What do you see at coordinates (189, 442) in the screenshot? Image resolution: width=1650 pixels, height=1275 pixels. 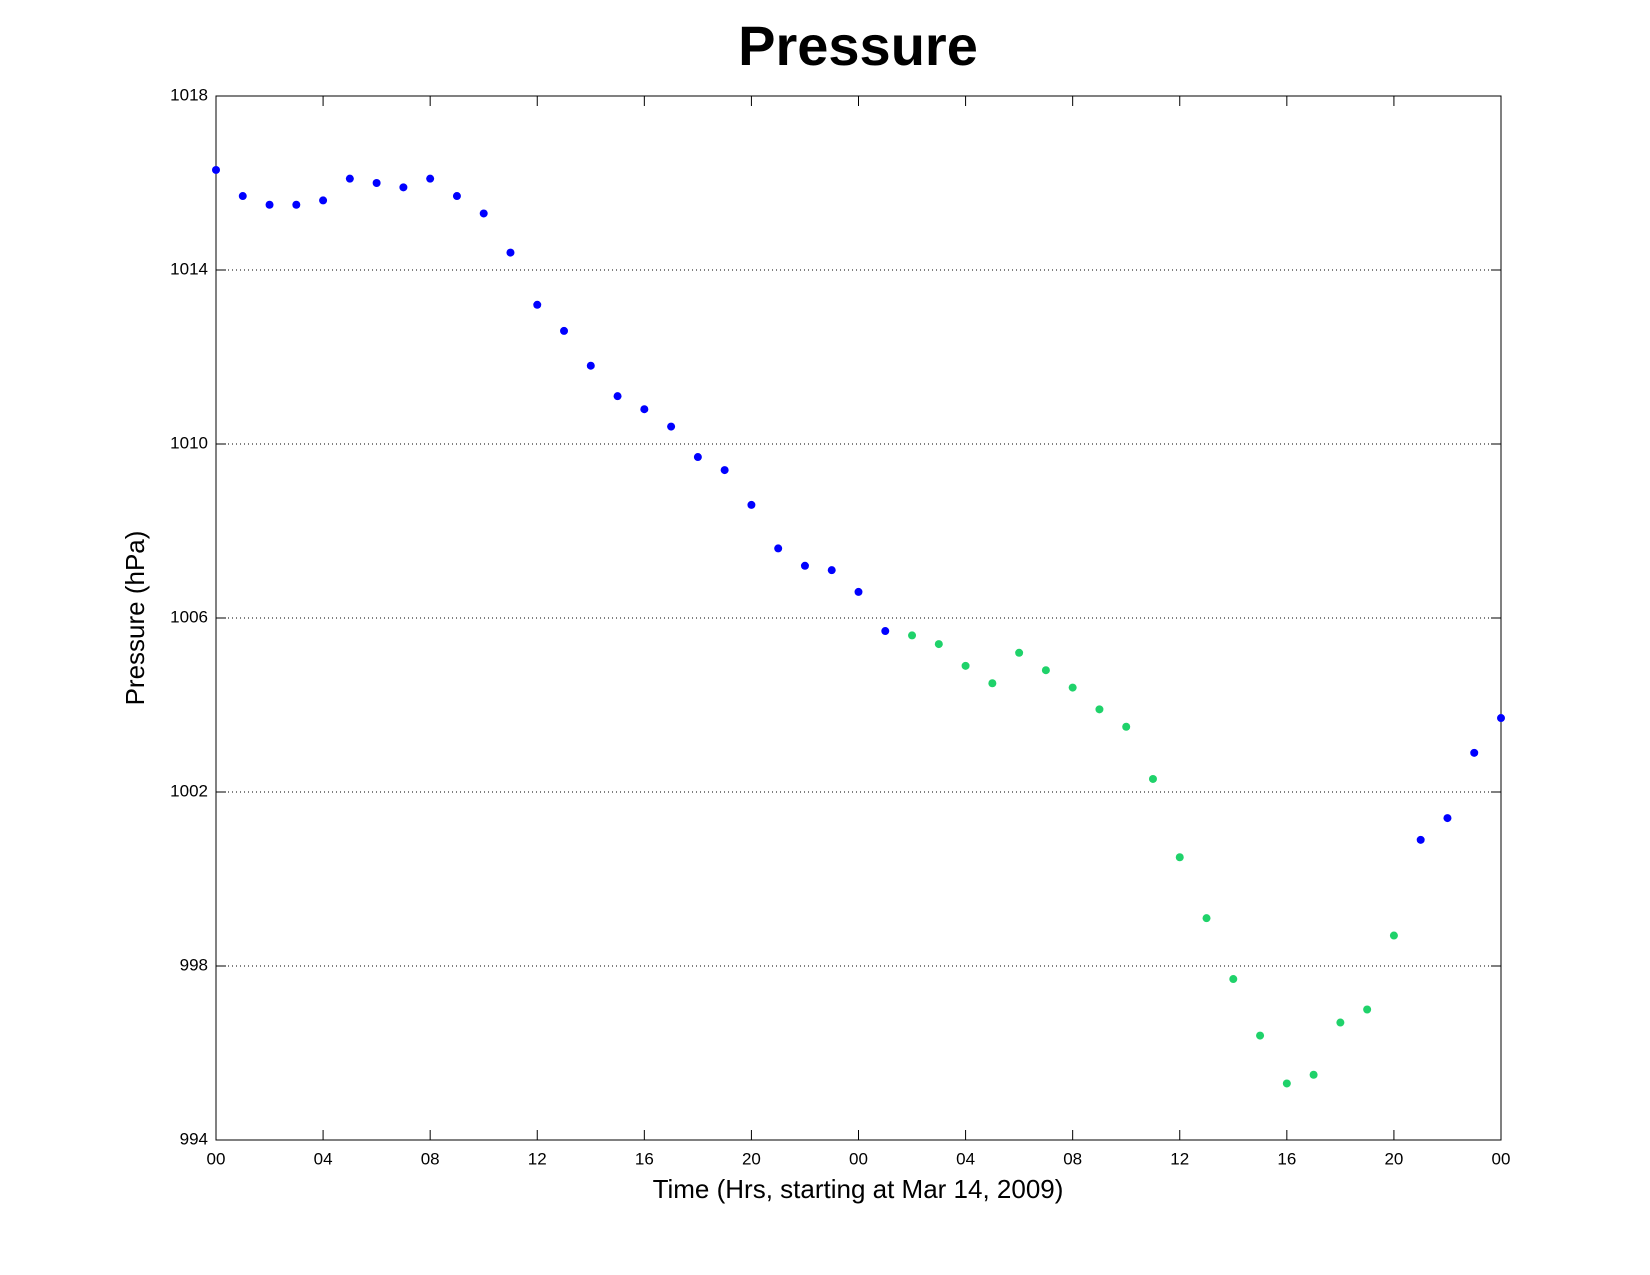 I see `y-tick-label: 1010` at bounding box center [189, 442].